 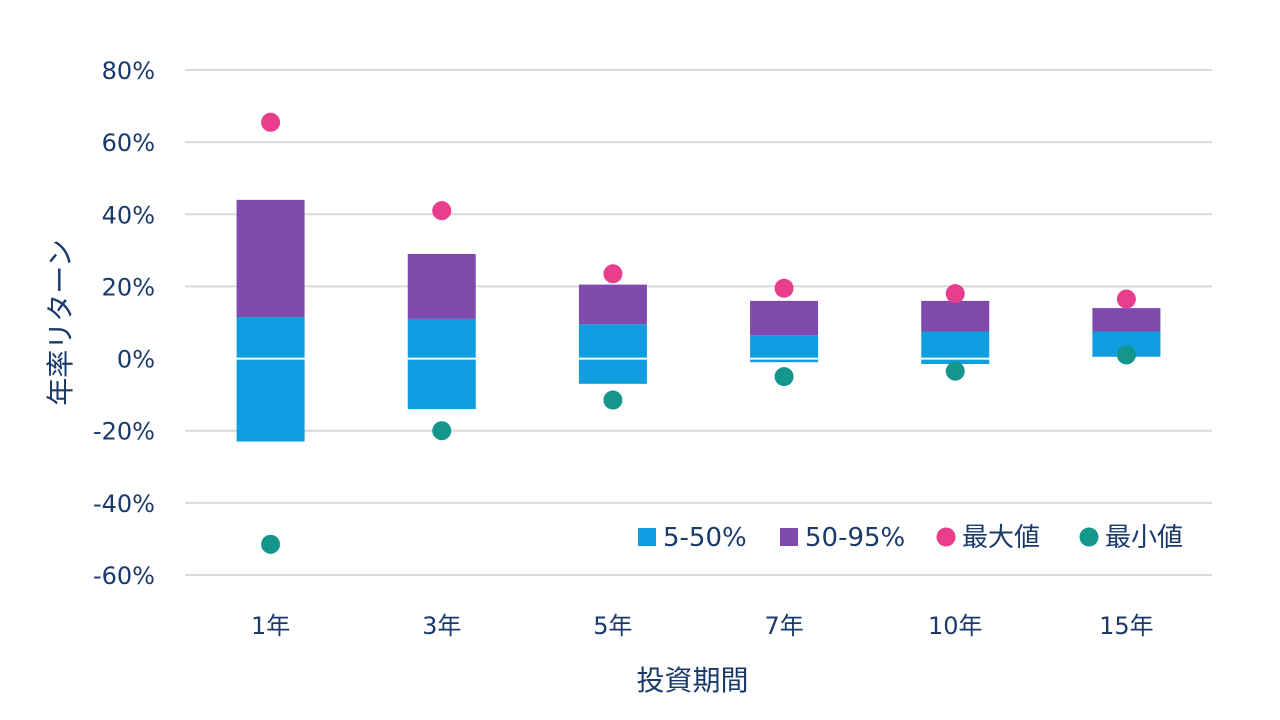 I want to click on legend-item: 最小値, so click(x=1131, y=538).